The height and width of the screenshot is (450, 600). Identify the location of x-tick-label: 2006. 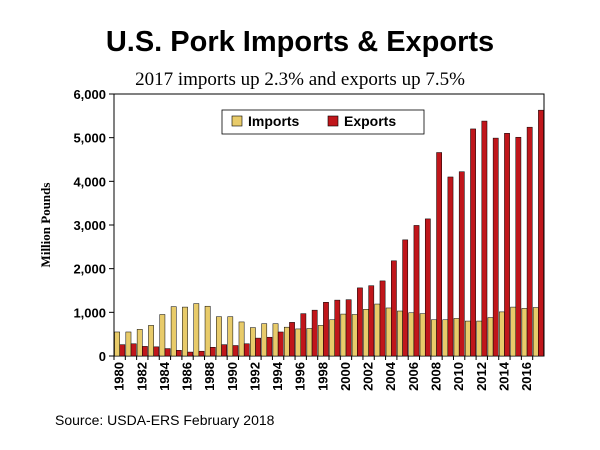
(413, 376).